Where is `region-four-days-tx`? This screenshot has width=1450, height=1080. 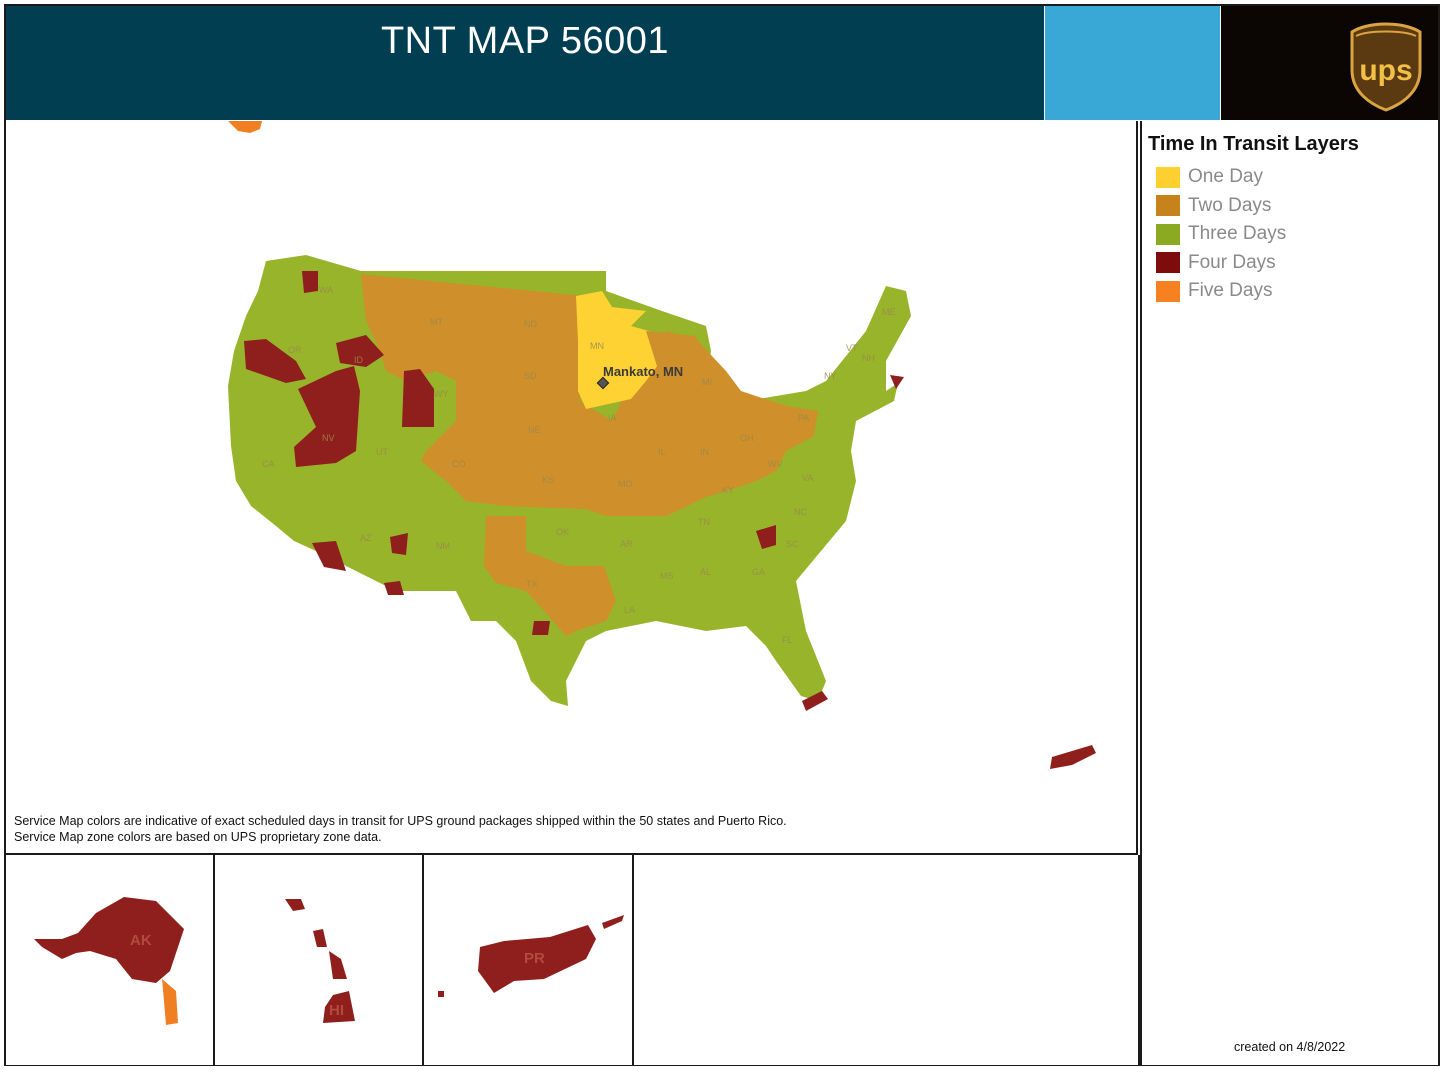 region-four-days-tx is located at coordinates (541, 628).